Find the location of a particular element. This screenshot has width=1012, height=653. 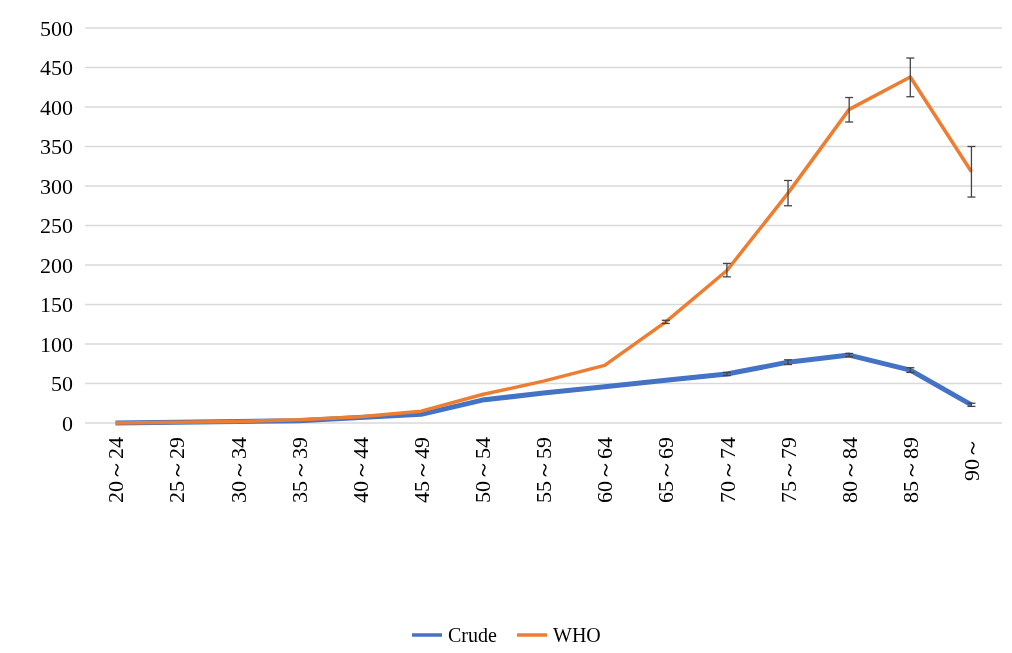

legend-label: WHO is located at coordinates (577, 635).